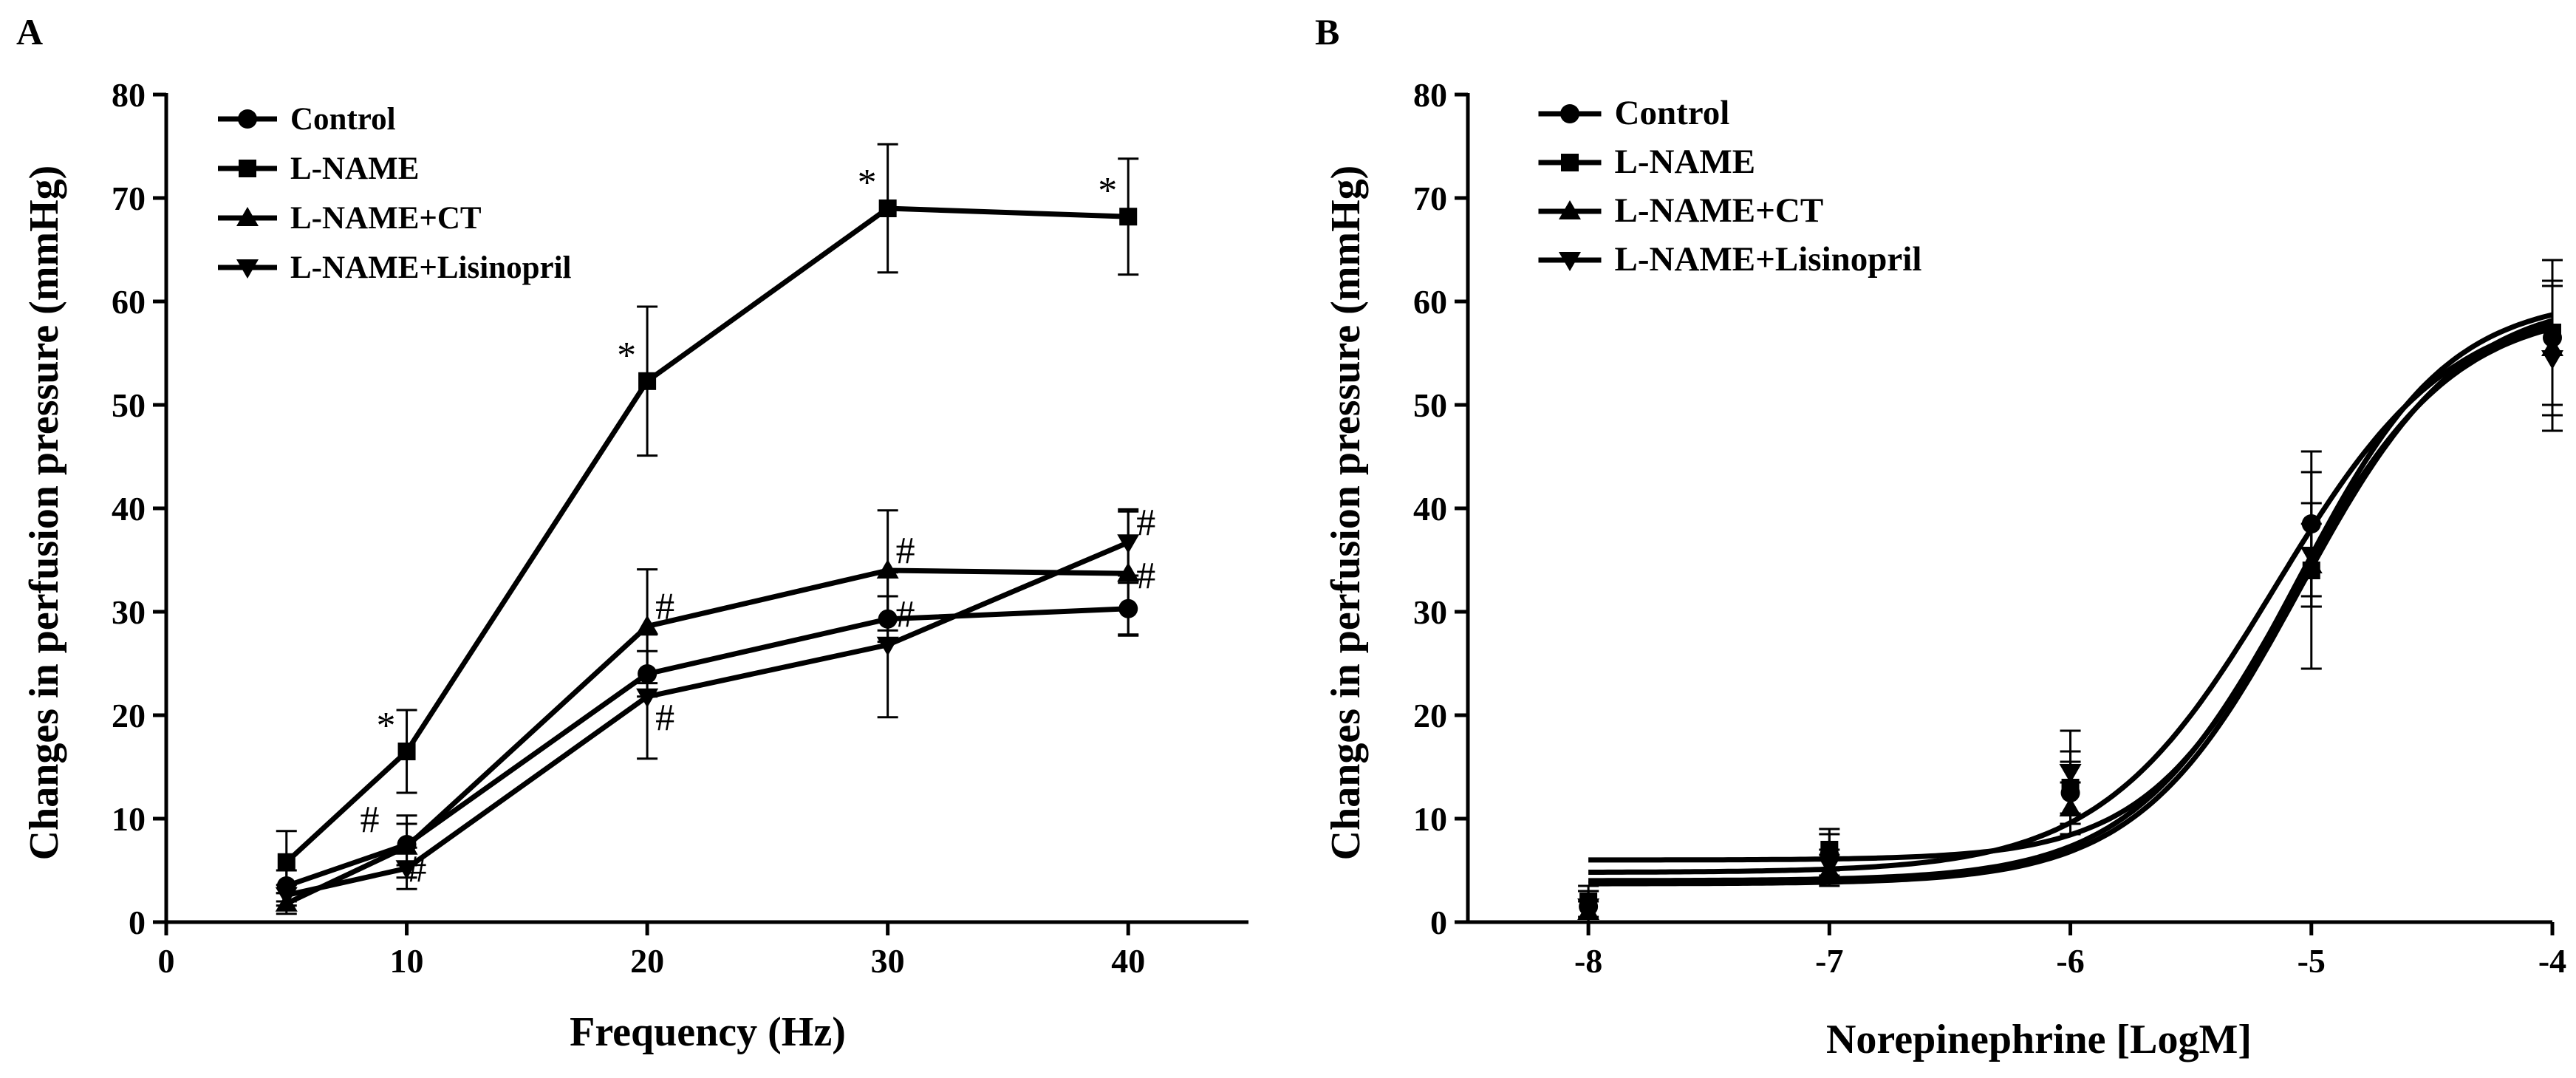 The height and width of the screenshot is (1078, 2576). Describe the element at coordinates (647, 961) in the screenshot. I see `x-tick-label: 20` at that location.